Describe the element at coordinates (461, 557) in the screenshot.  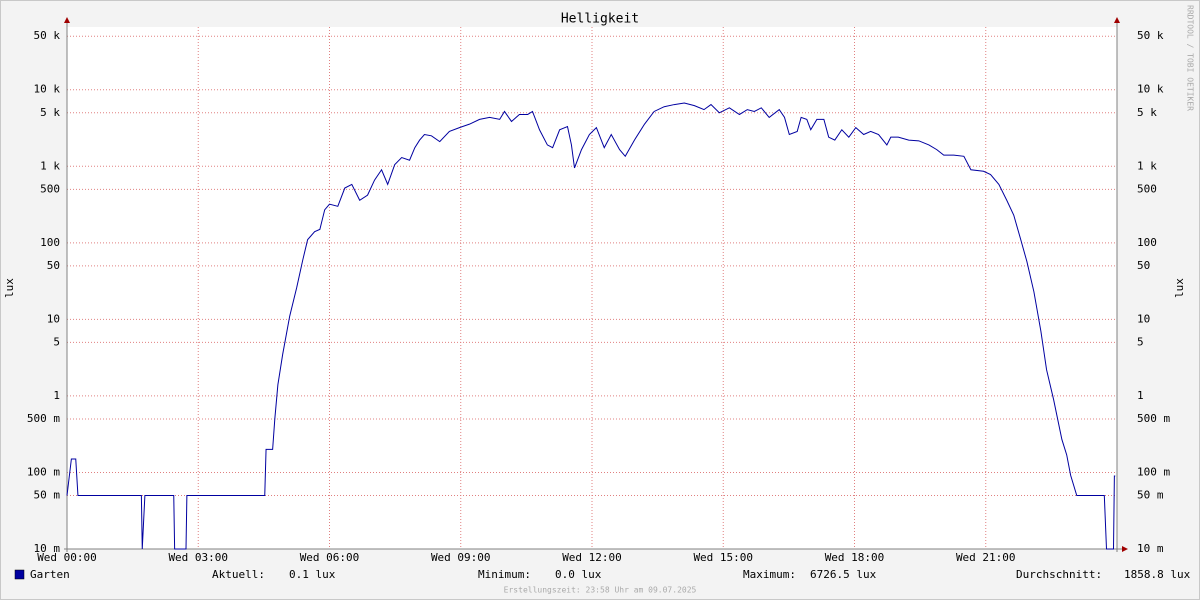
I see `x-tick-label: Wed 09:00` at that location.